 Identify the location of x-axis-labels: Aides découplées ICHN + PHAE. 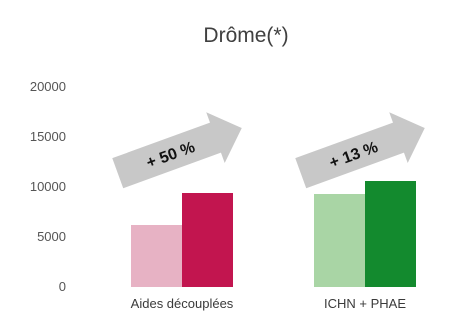
(269, 303).